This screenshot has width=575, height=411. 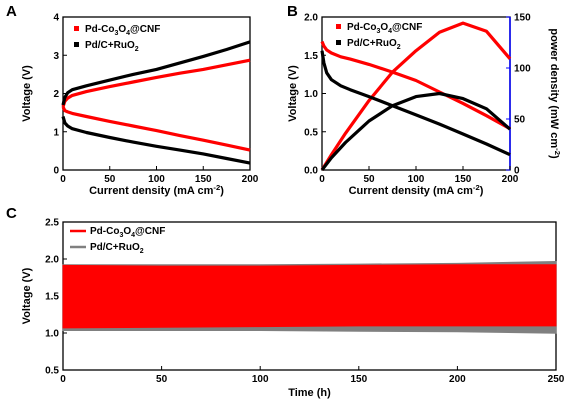 I want to click on panel-b-x-axis-label: Current density (mA cm-2), so click(x=416, y=190).